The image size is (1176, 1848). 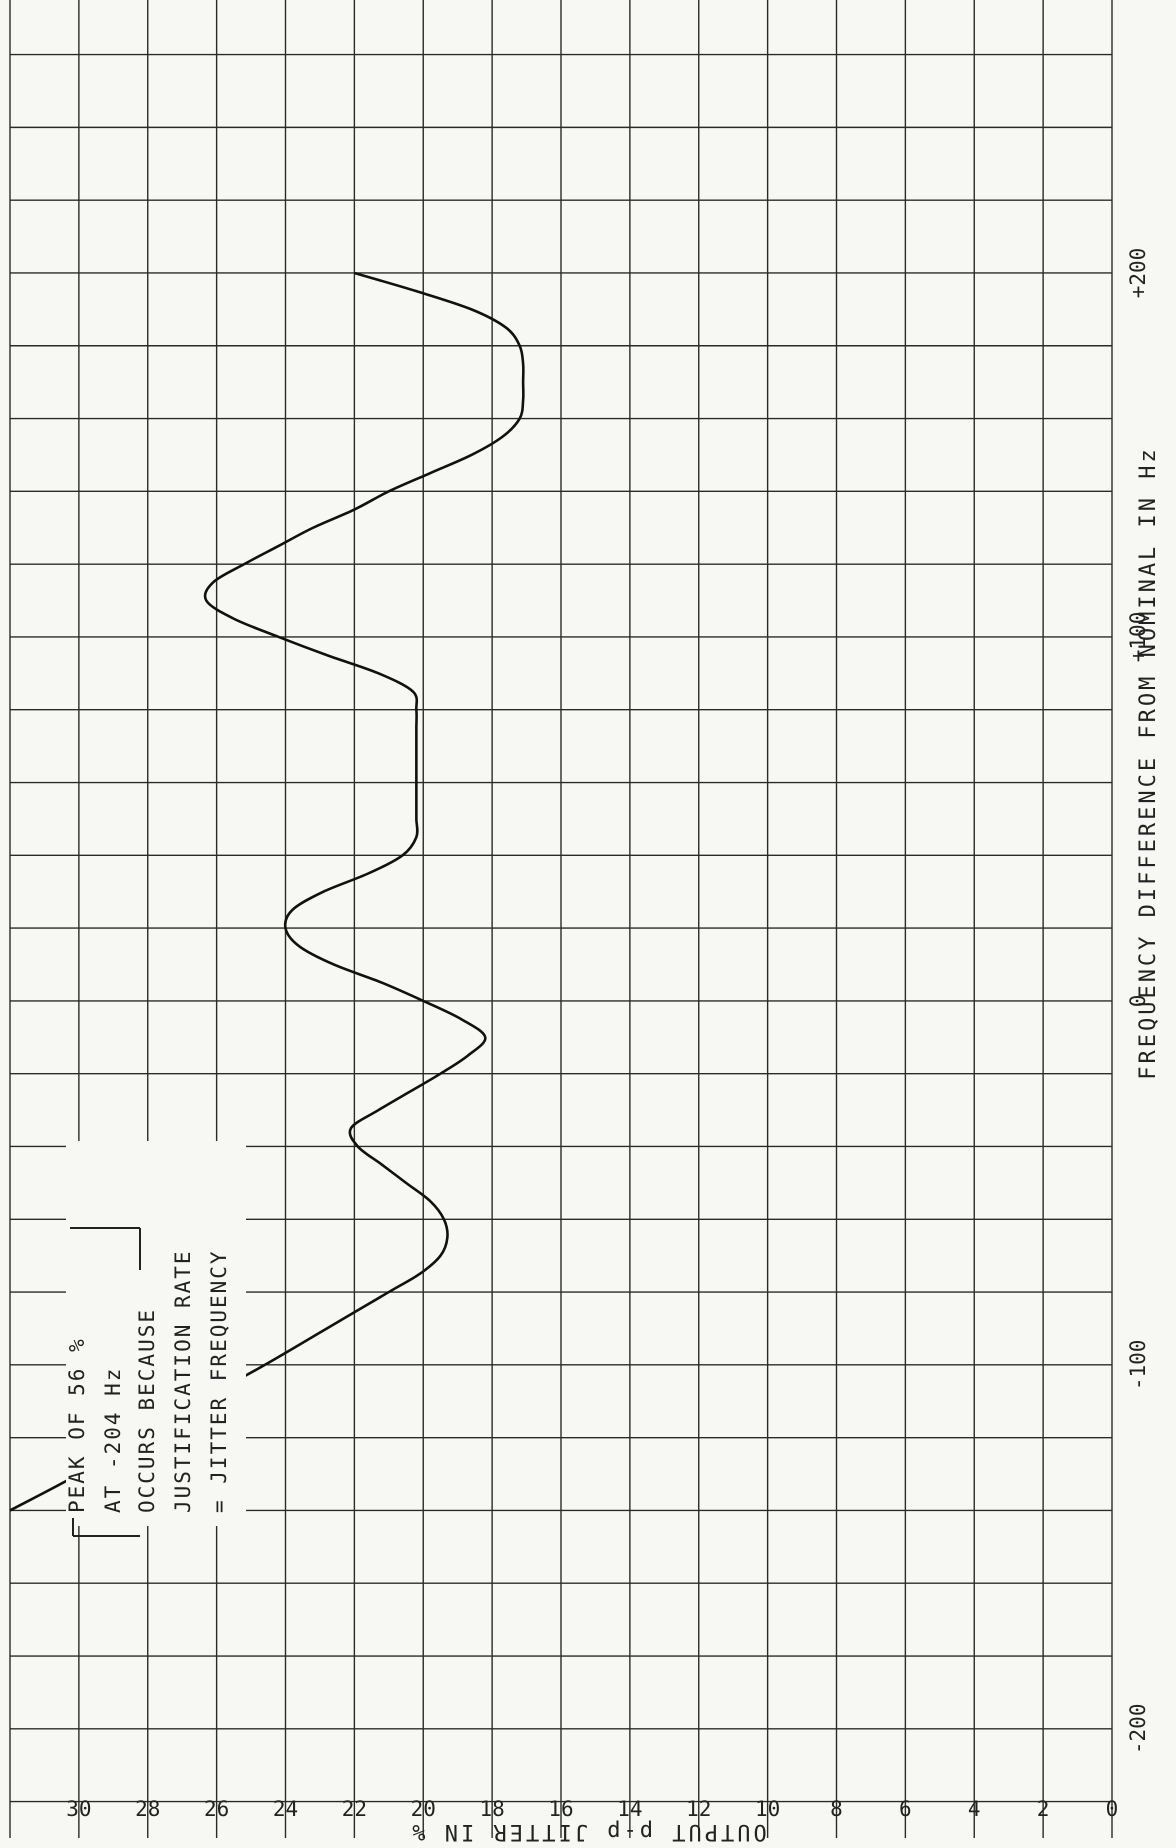 What do you see at coordinates (183, 1381) in the screenshot?
I see `annotation-line-4: JUSTIFICATION RATE` at bounding box center [183, 1381].